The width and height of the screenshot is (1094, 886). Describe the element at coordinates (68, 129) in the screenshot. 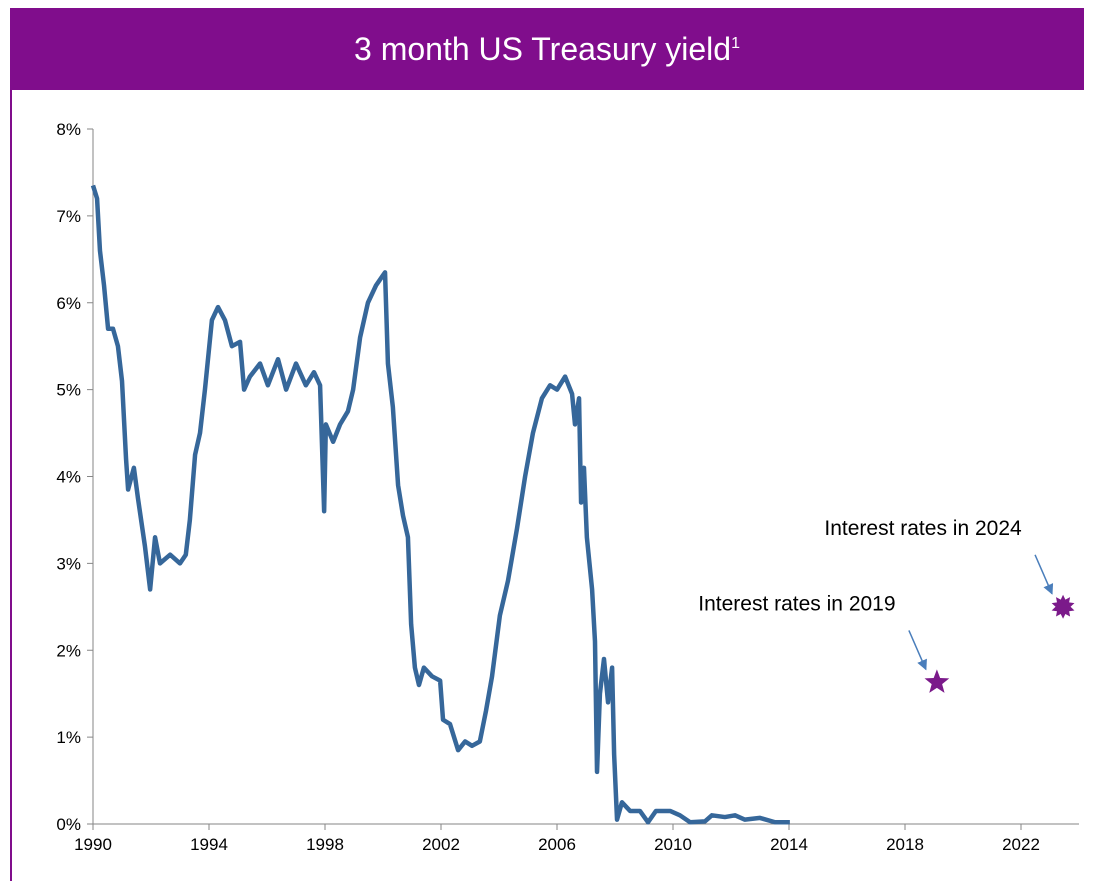

I see `y-tick-label: 8%` at that location.